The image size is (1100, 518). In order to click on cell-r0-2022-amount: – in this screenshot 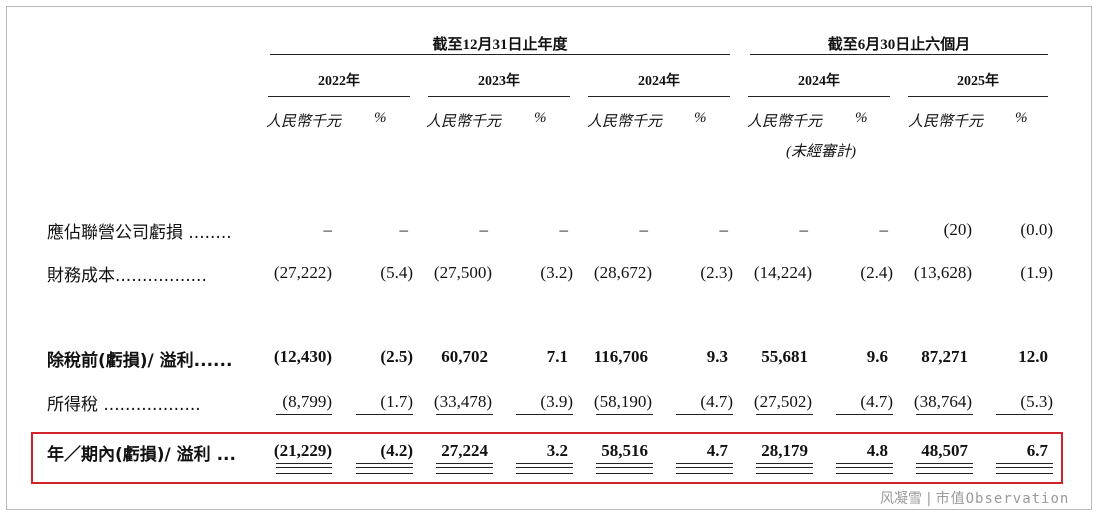, I will do `click(328, 229)`.